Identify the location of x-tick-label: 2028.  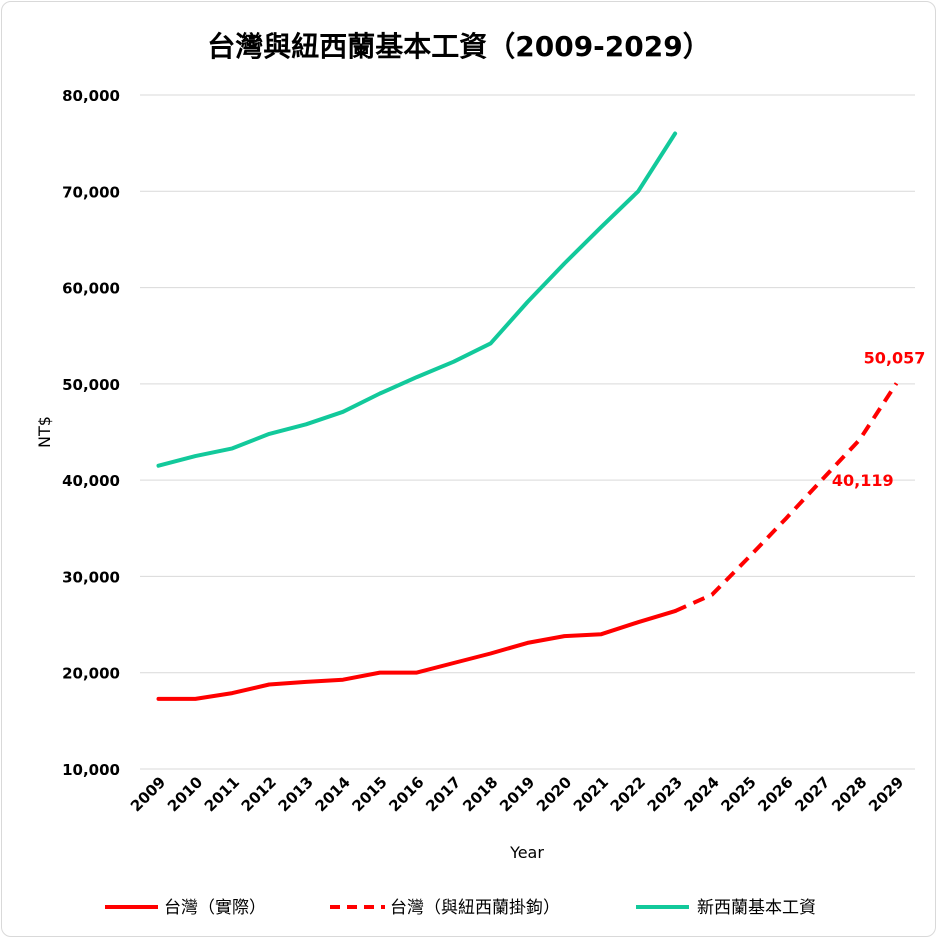
(849, 794).